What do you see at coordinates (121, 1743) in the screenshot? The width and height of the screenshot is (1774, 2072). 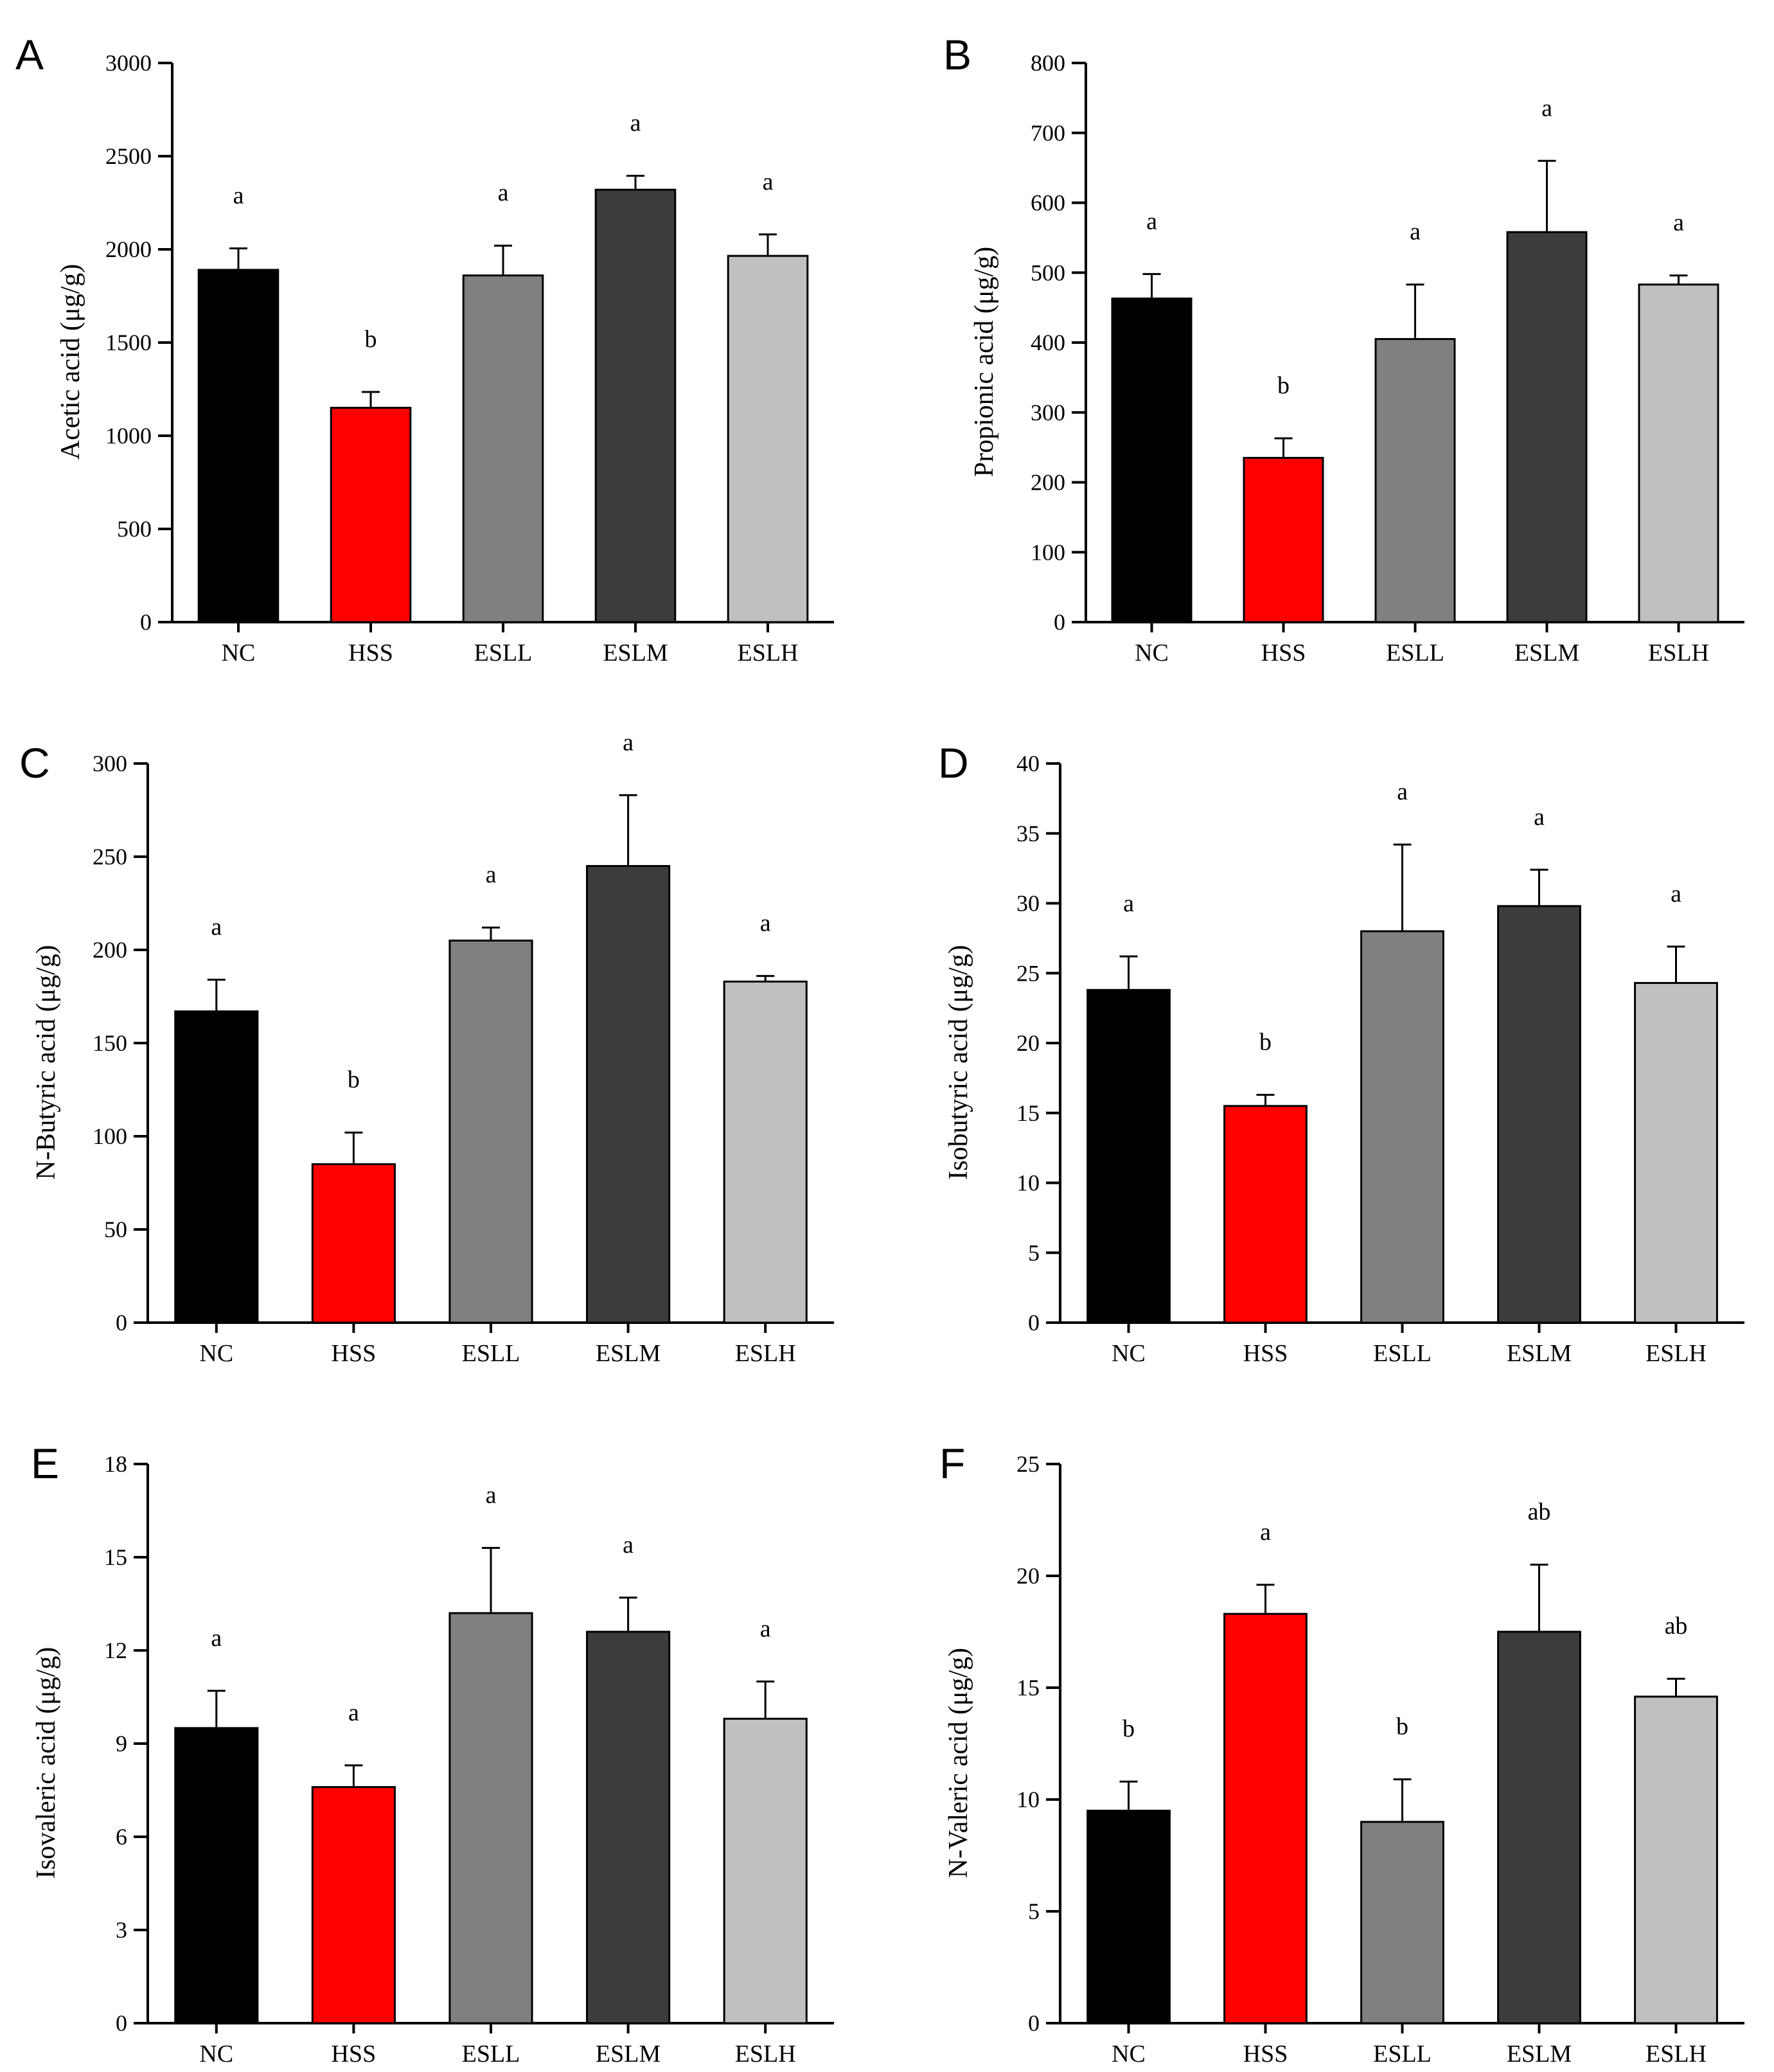 I see `y-tick-label: 9` at bounding box center [121, 1743].